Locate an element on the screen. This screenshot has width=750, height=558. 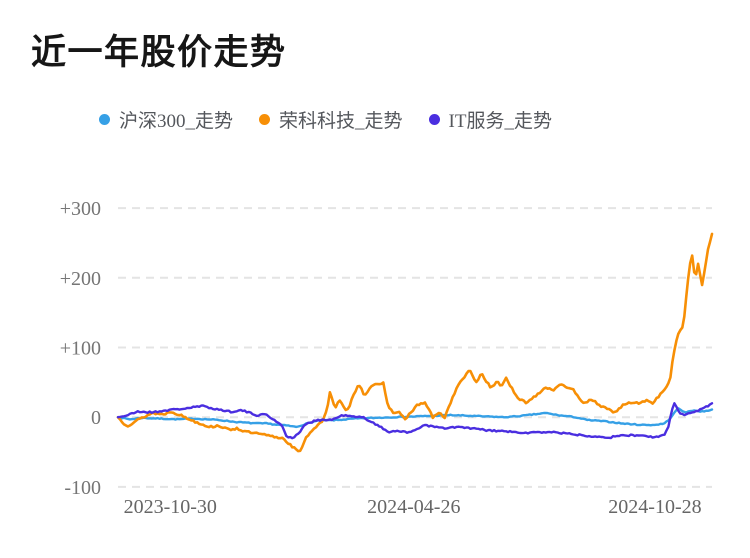
legend-item-2: IT服务_走势 is located at coordinates (490, 119).